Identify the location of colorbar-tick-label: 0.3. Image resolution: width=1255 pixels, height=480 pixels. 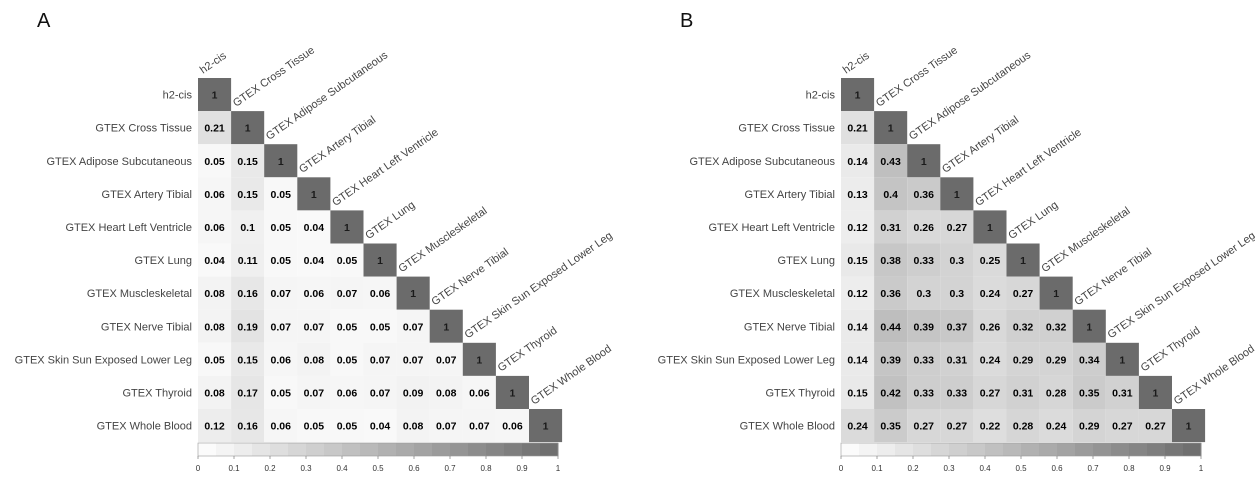
(306, 468).